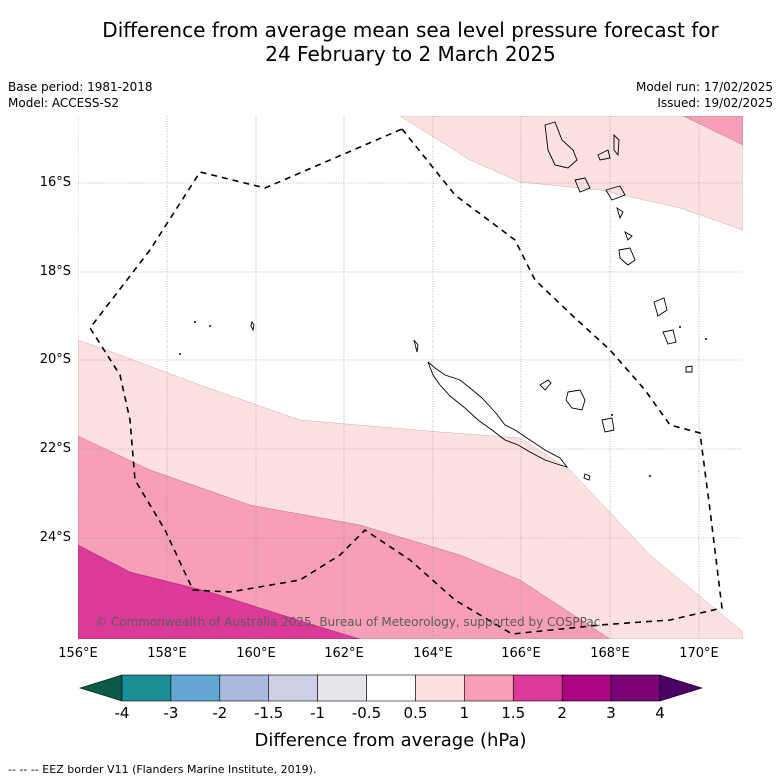 This screenshot has height=781, width=781. Describe the element at coordinates (167, 653) in the screenshot. I see `lon-label-158e: 158°E` at that location.